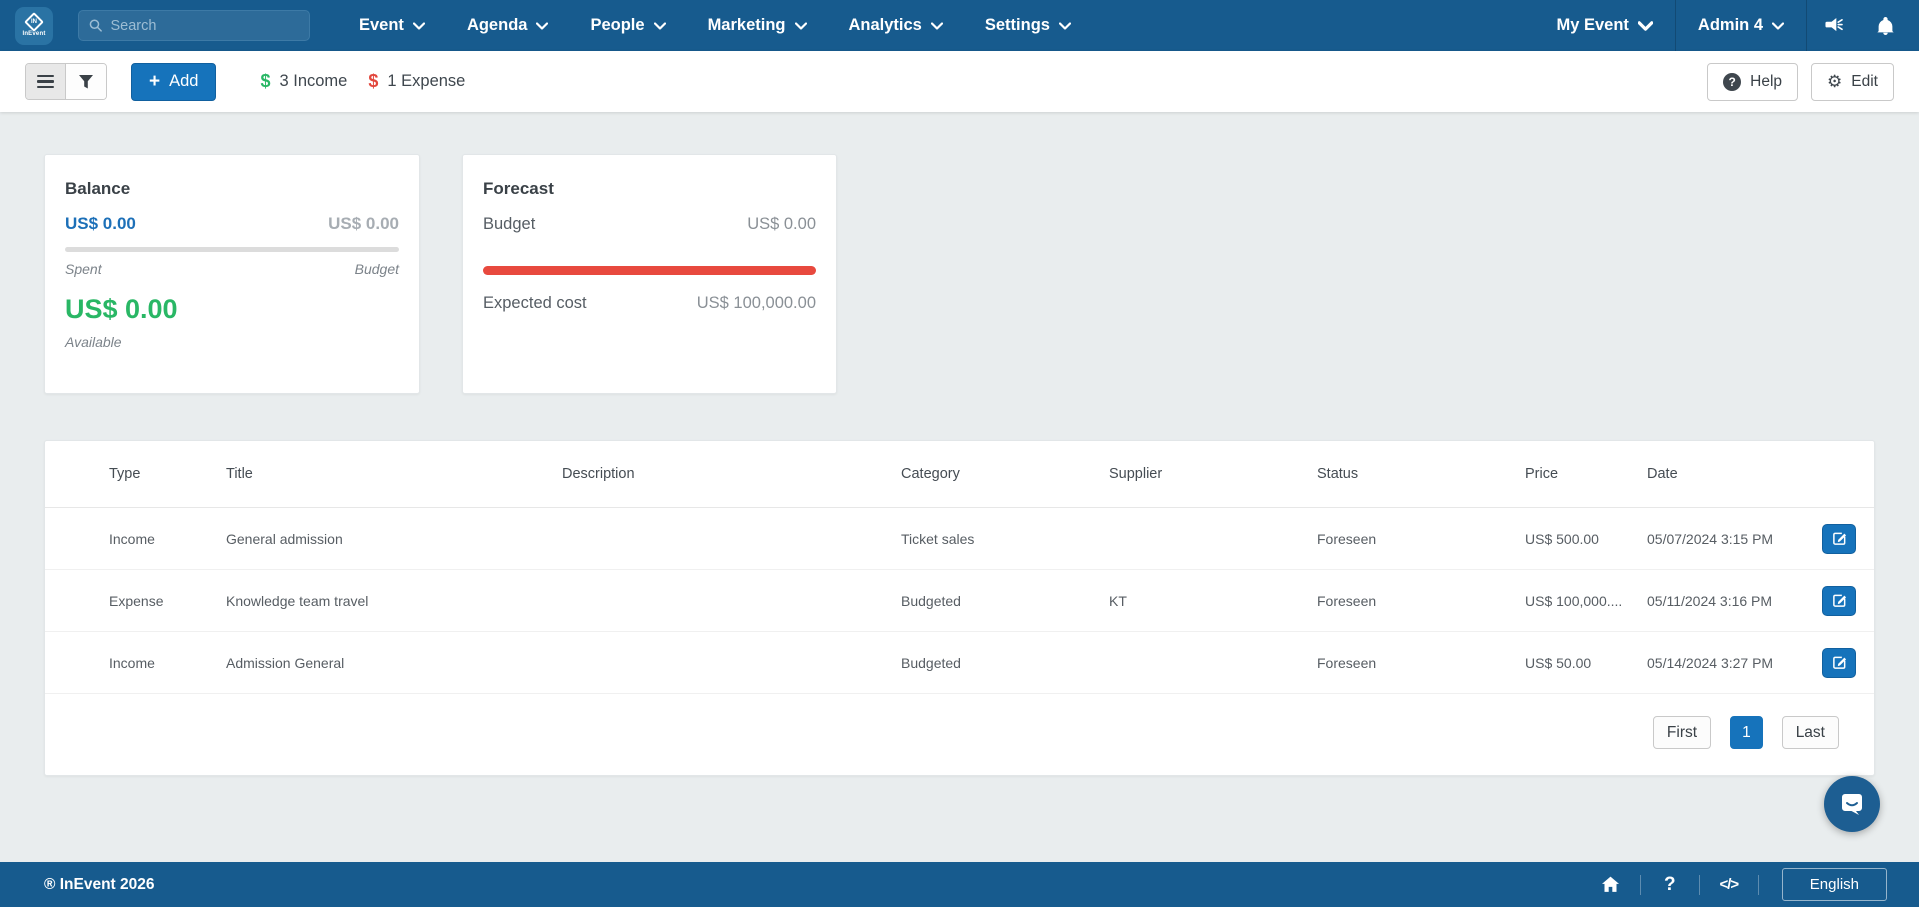  What do you see at coordinates (34, 33) in the screenshot?
I see `logo-word: InEvent` at bounding box center [34, 33].